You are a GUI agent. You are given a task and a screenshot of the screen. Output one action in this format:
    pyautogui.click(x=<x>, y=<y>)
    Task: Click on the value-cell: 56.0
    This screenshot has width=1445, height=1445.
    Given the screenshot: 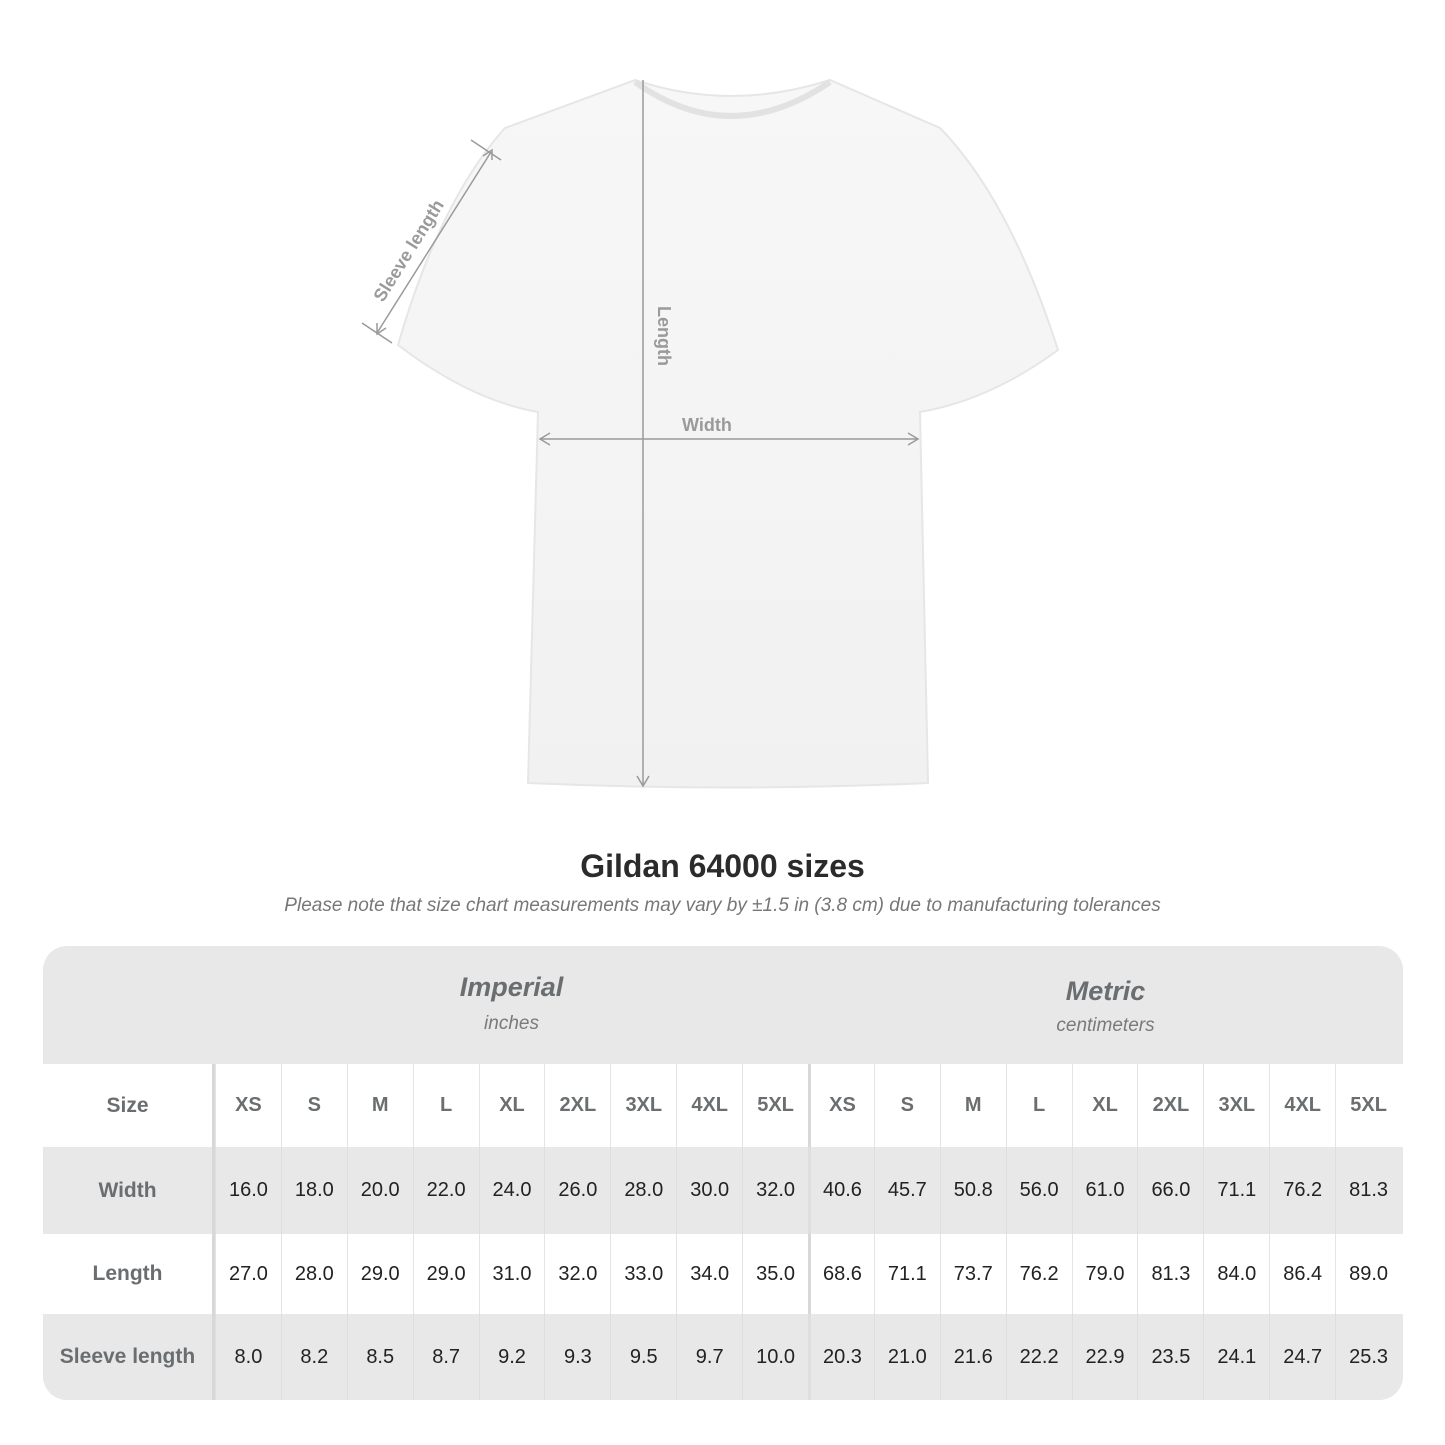 What is the action you would take?
    pyautogui.click(x=1038, y=1190)
    